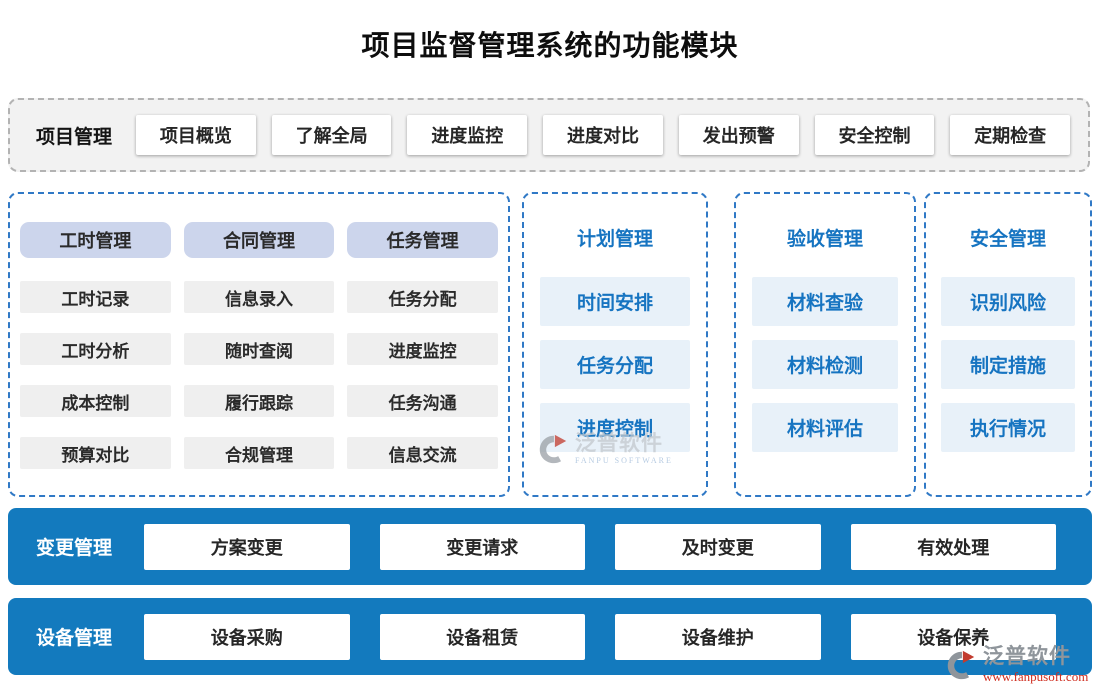 The image size is (1100, 700). What do you see at coordinates (615, 364) in the screenshot?
I see `item-task-allocation: 任务分配` at bounding box center [615, 364].